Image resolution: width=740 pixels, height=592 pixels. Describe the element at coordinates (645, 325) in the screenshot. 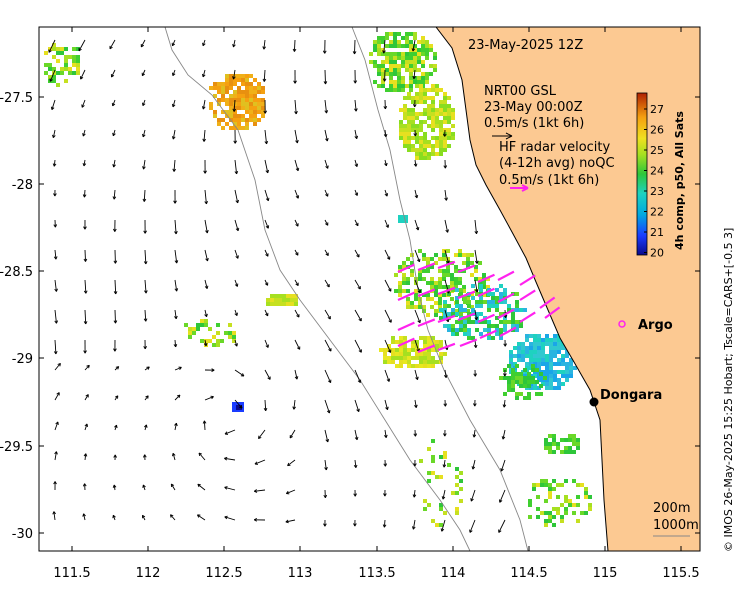

I see `place-argo: Argo` at that location.